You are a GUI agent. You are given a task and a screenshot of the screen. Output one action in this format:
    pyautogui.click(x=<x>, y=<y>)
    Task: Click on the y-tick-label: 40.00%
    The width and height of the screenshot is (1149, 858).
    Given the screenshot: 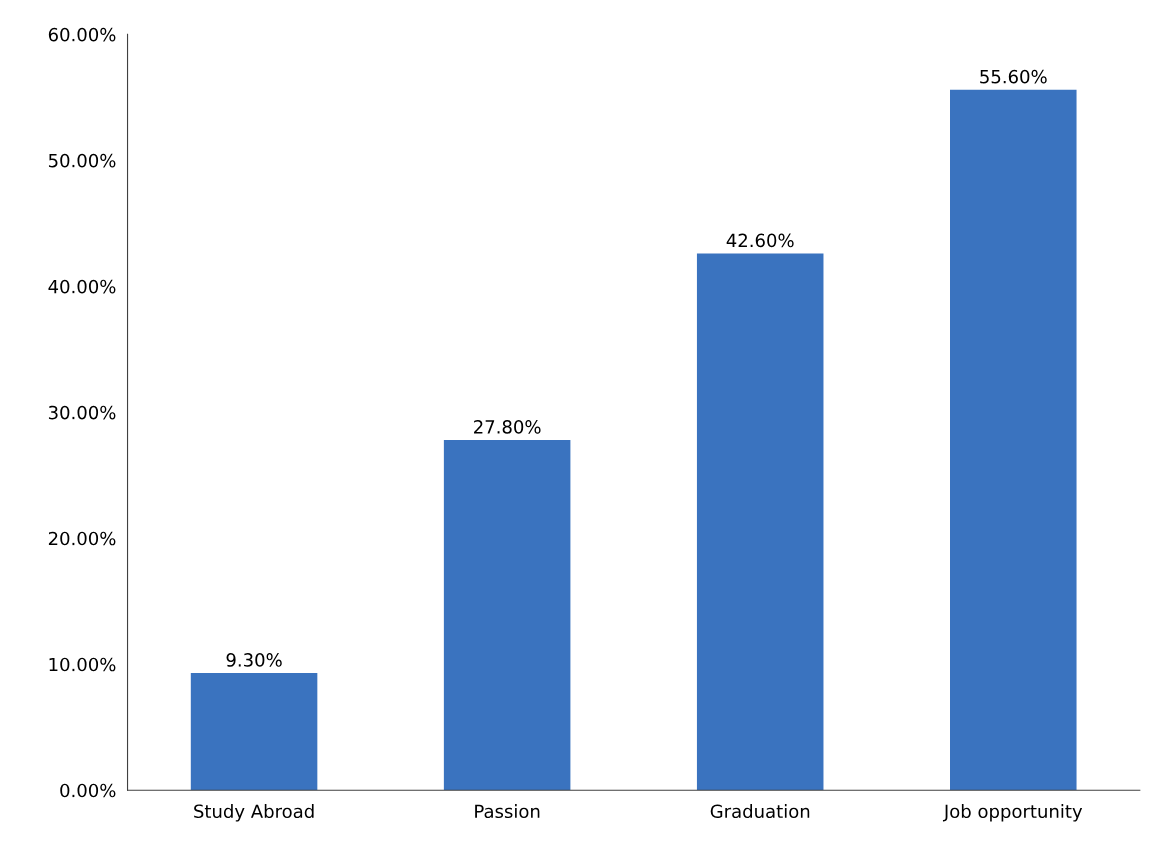 What is the action you would take?
    pyautogui.click(x=82, y=286)
    